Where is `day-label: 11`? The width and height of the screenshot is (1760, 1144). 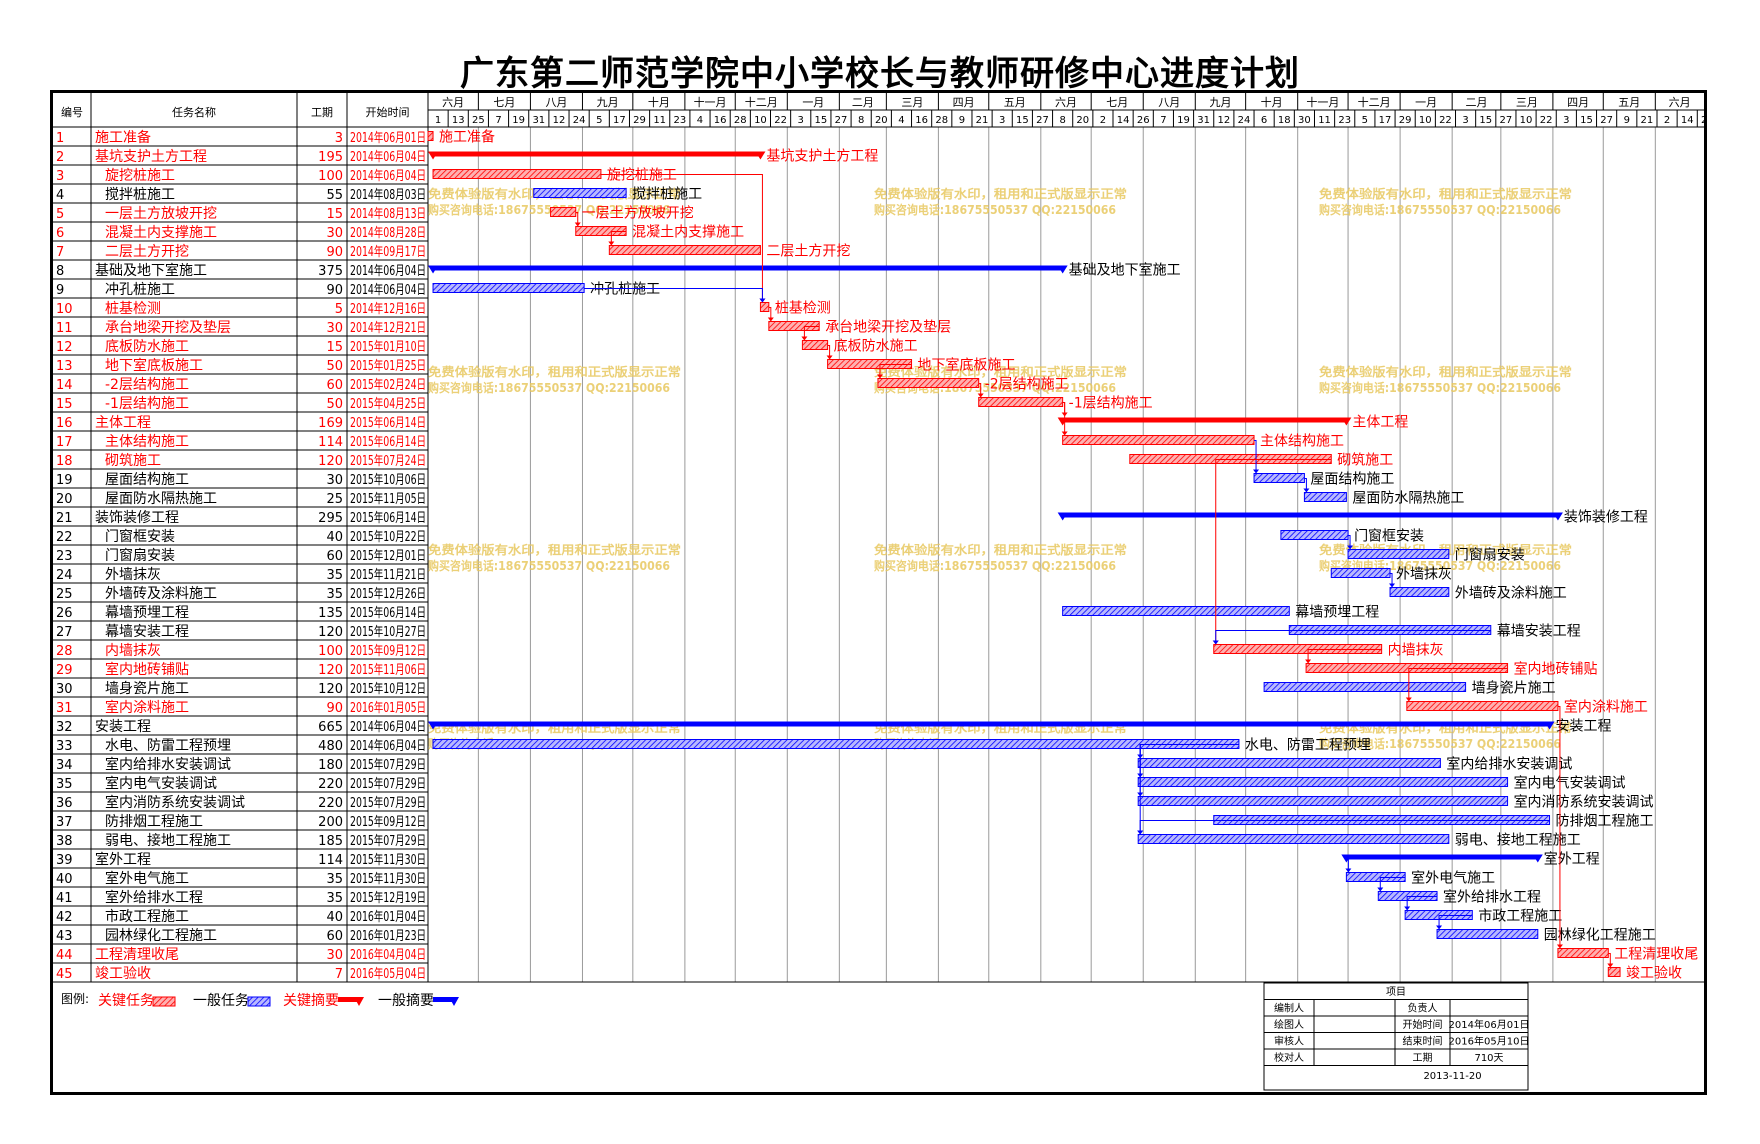 day-label: 11 is located at coordinates (1324, 120).